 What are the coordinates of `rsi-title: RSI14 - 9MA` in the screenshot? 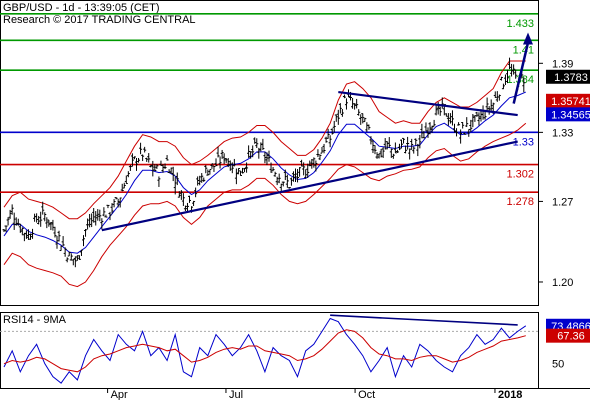 It's located at (35, 320).